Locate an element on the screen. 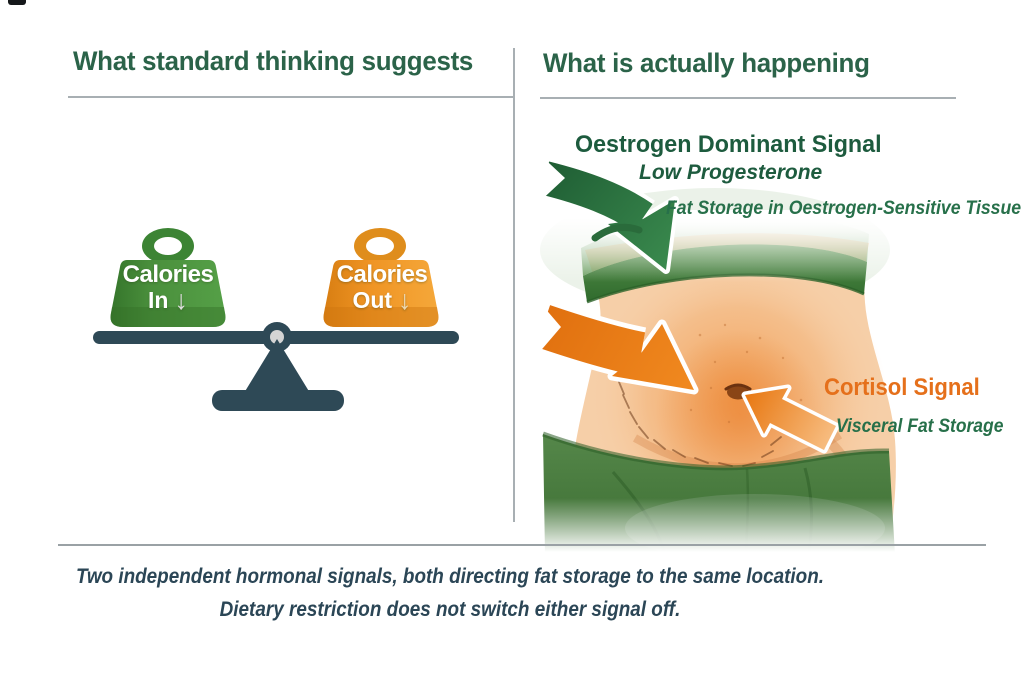 The height and width of the screenshot is (683, 1024). right-header-underline is located at coordinates (748, 98).